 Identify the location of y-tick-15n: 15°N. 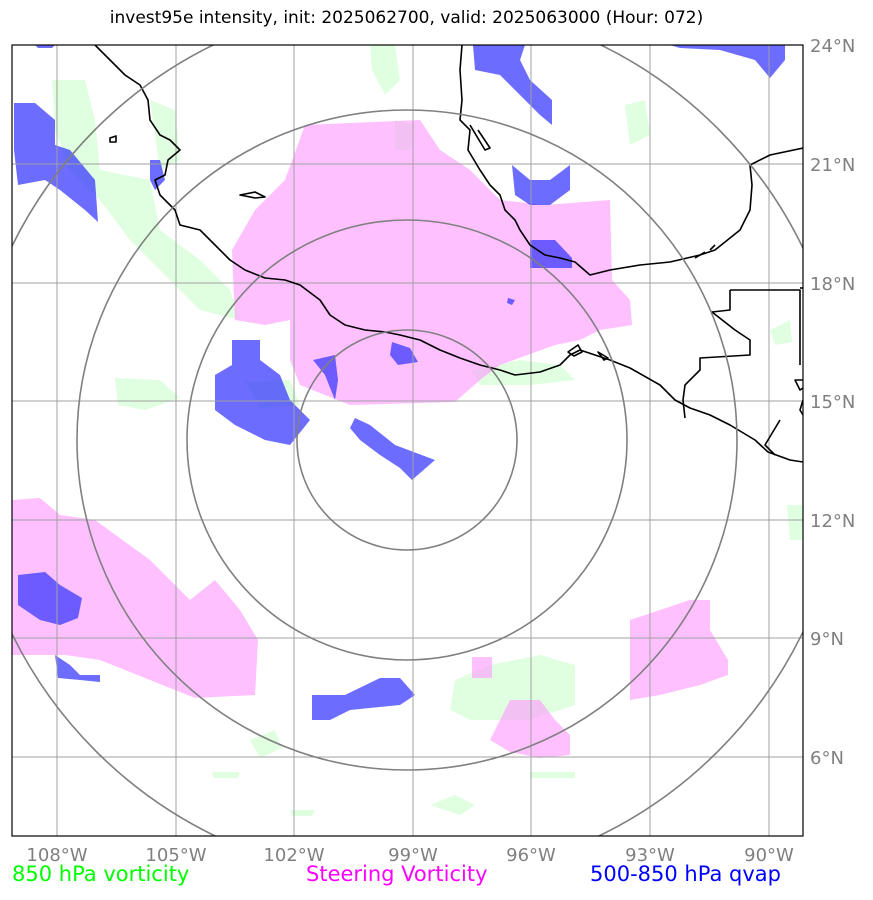
(832, 402).